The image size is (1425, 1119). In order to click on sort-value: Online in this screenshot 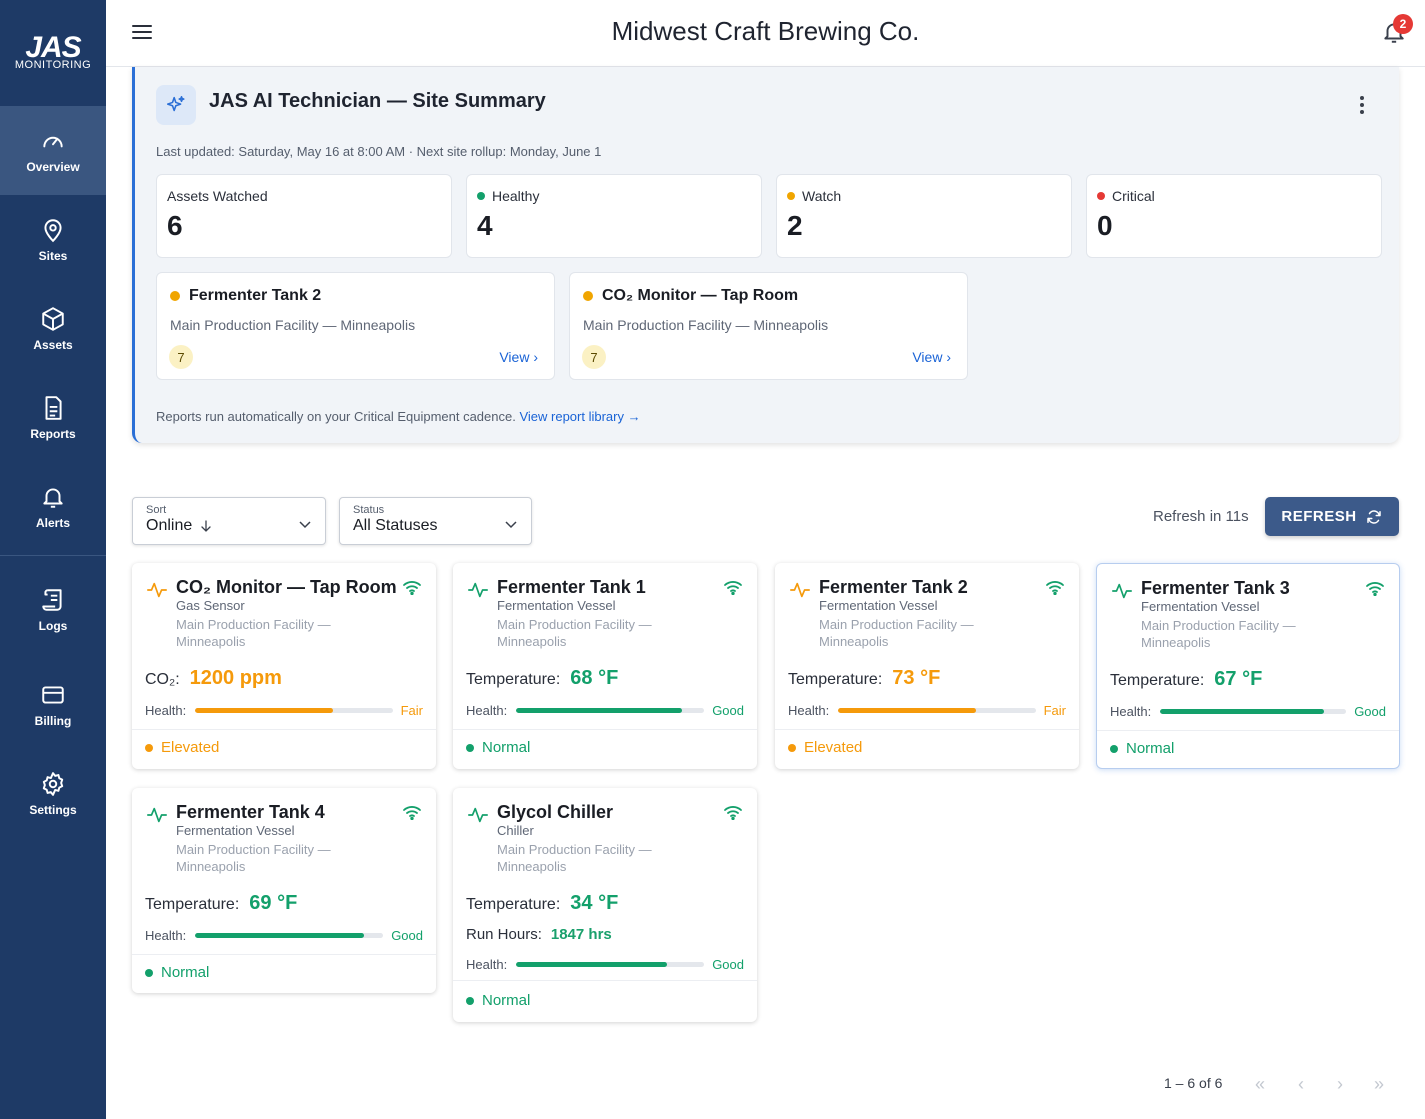, I will do `click(169, 525)`.